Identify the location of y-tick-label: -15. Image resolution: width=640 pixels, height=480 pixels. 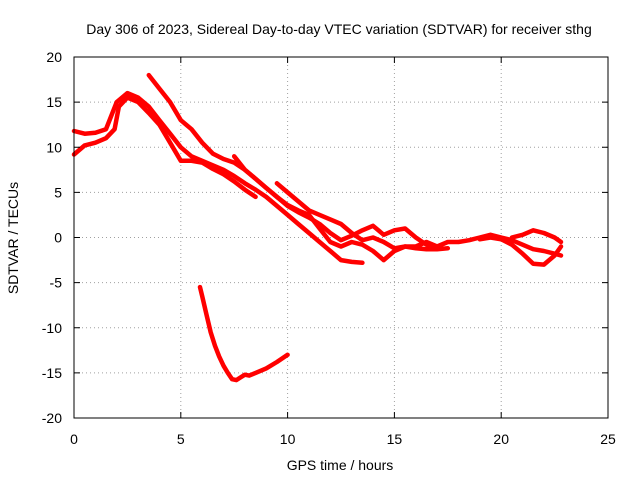
(52, 373).